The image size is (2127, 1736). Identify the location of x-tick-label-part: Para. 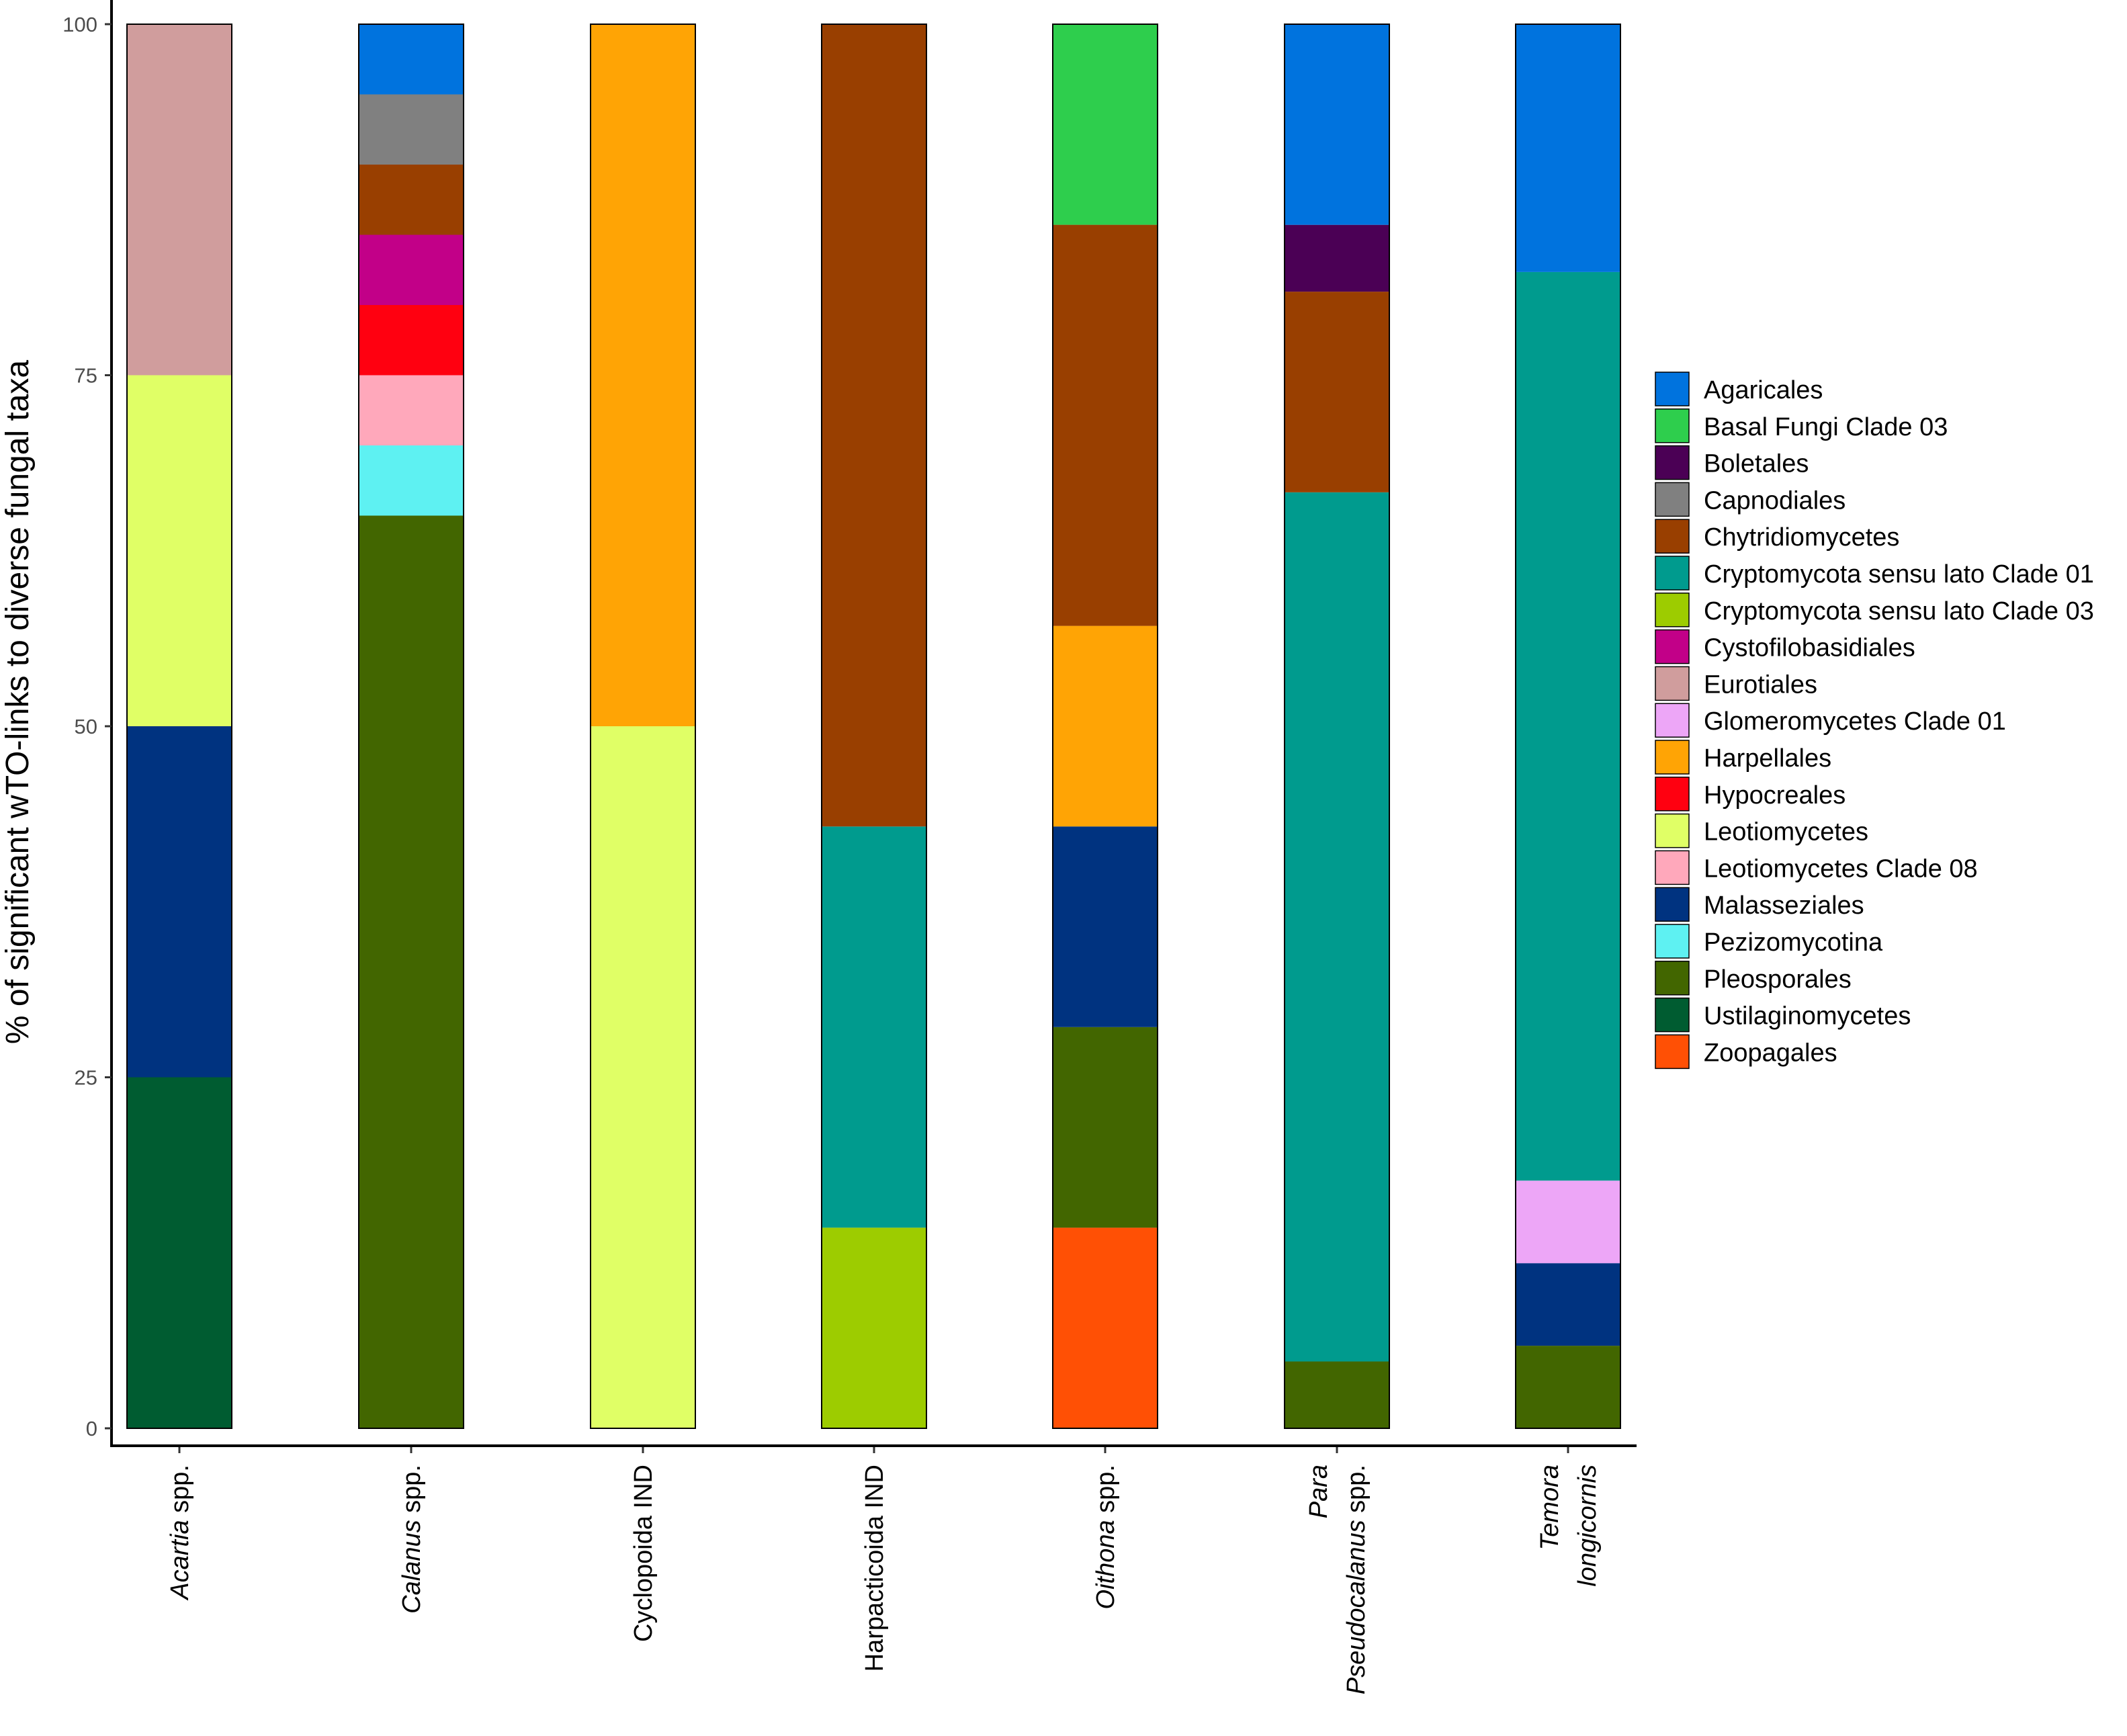
(1319, 1491).